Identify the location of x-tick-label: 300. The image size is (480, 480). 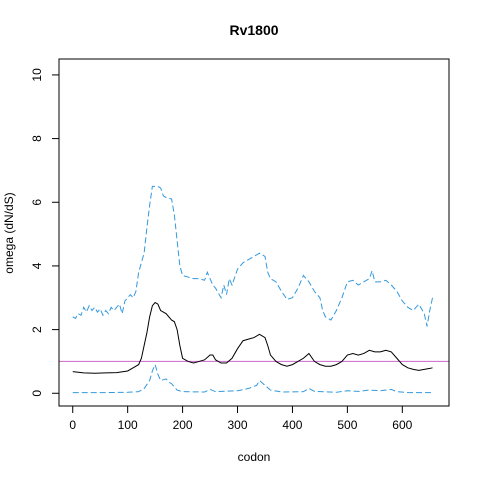
(238, 425).